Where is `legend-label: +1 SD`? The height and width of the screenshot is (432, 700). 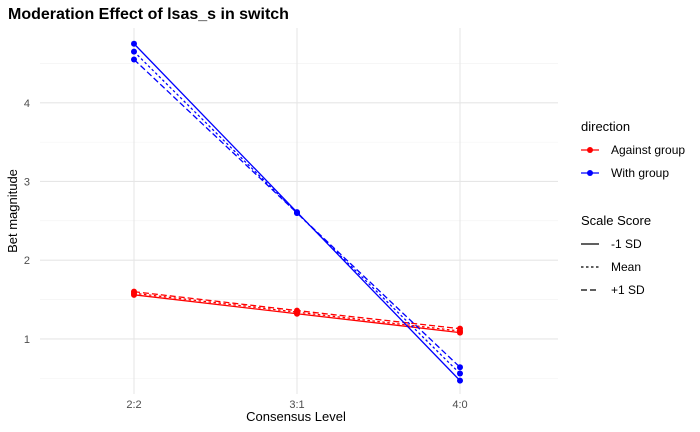
legend-label: +1 SD is located at coordinates (628, 290).